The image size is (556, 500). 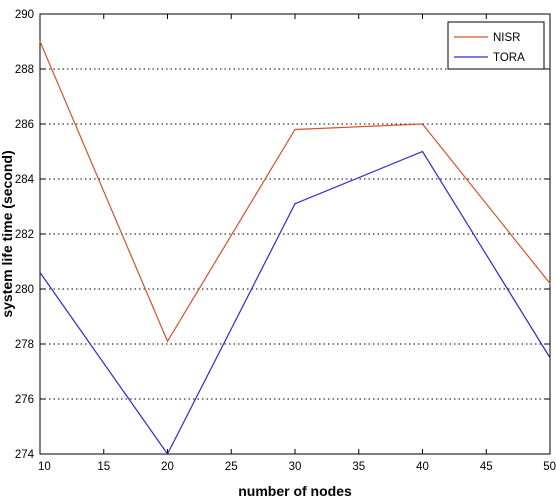 I want to click on y-tick-label: 284, so click(x=25, y=180).